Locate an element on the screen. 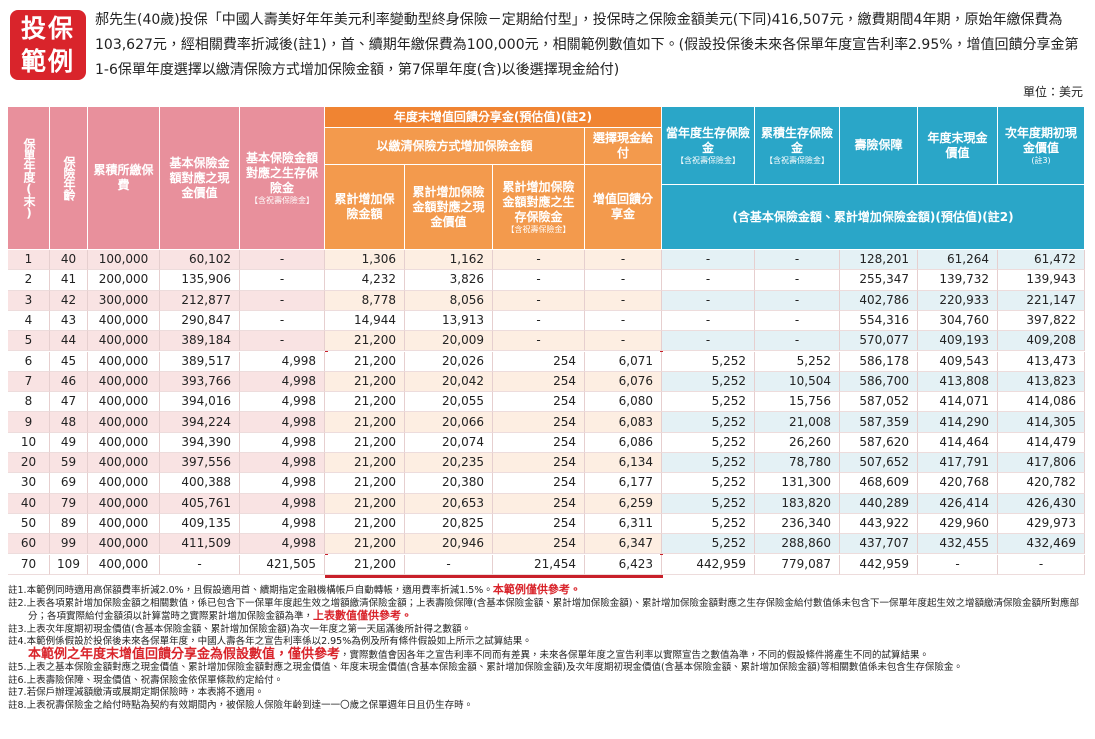 The image size is (1095, 739). table-cell: 220,933 is located at coordinates (958, 300).